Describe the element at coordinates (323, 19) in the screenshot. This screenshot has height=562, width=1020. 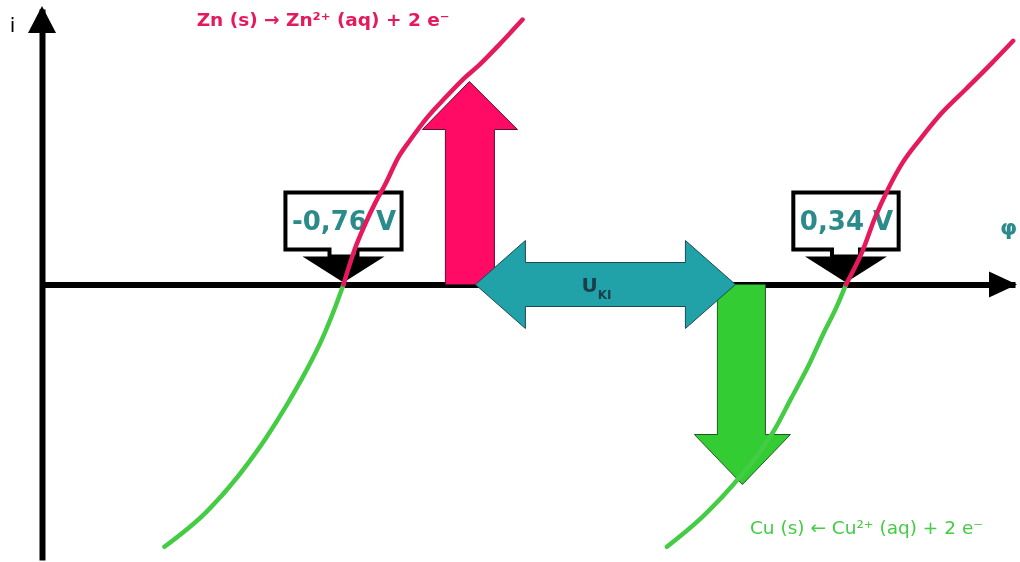
I see `text: Zn (s) → Zn²⁺ (aq) + 2 e⁻` at that location.